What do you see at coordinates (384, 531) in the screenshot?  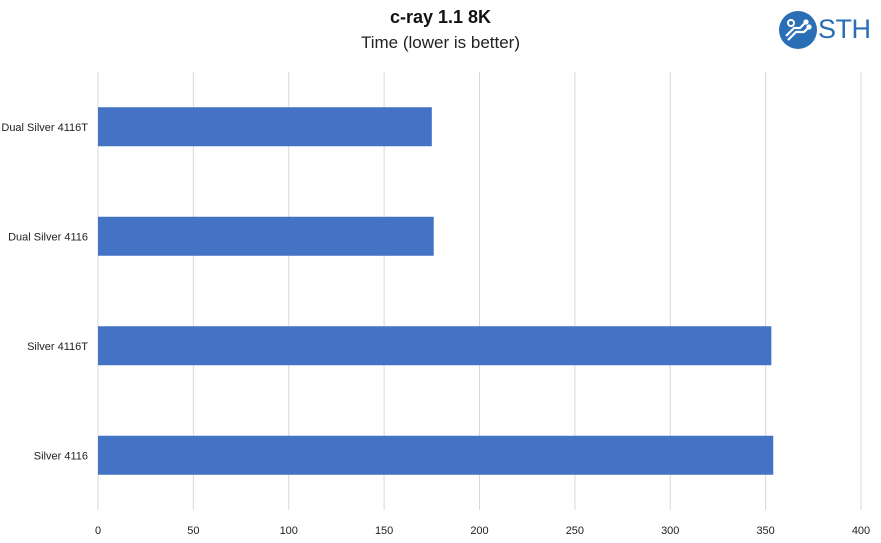 I see `x-tick-label: 150` at bounding box center [384, 531].